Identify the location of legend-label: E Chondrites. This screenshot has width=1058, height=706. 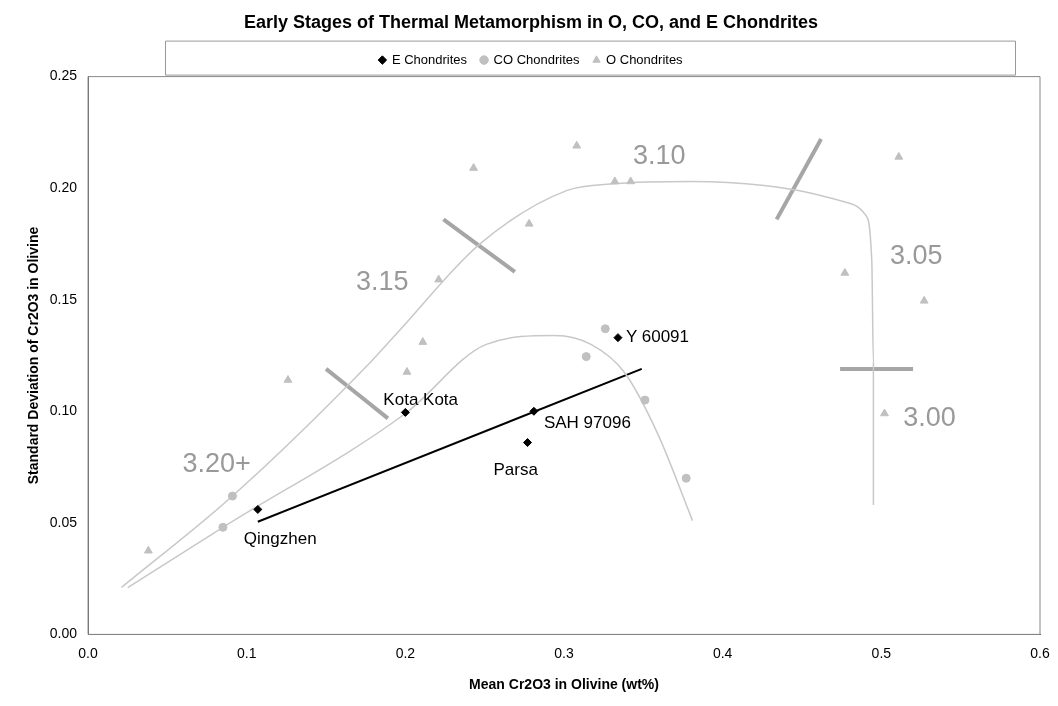
(429, 59).